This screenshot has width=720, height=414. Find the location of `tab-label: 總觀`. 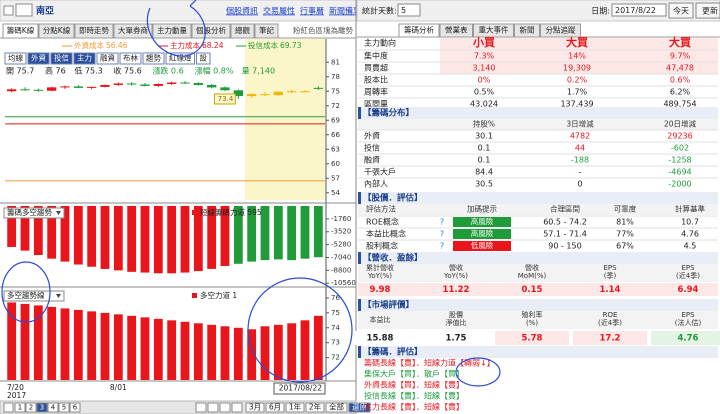

tab-label: 總觀 is located at coordinates (242, 30).